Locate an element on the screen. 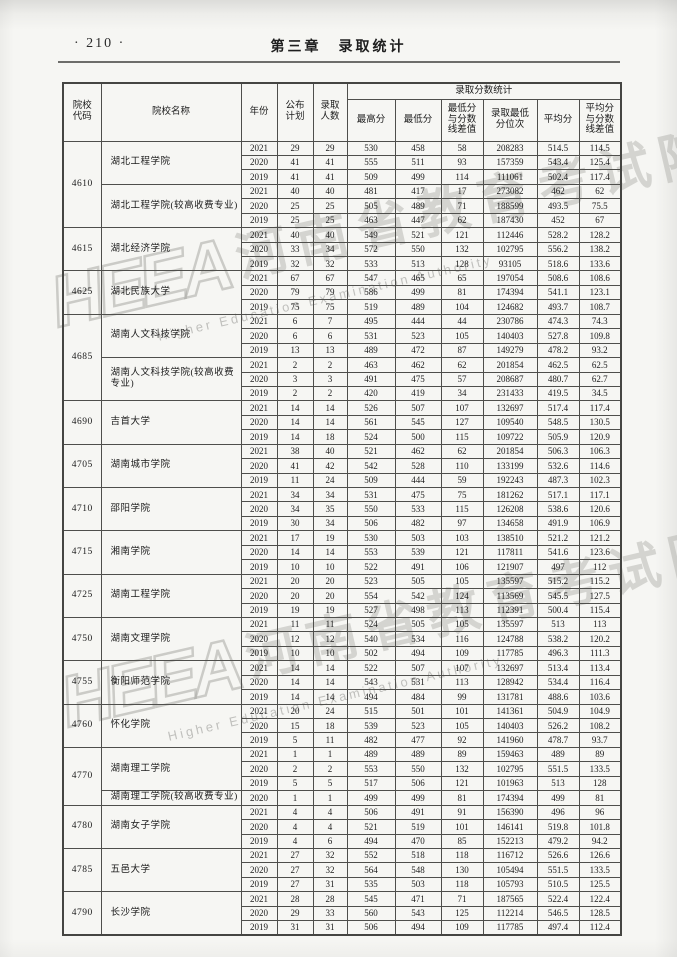  school-code-cell: 4610 is located at coordinates (82, 184).